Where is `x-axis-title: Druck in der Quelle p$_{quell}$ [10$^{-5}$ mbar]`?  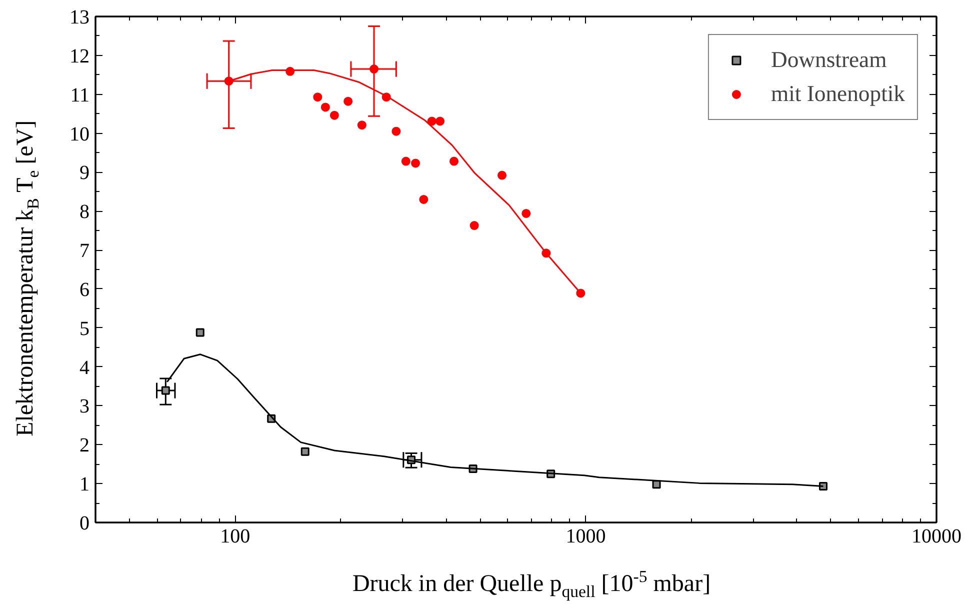
x-axis-title: Druck in der Quelle p$_{quell}$ [10$^{-5}$ mbar] is located at coordinates (531, 584).